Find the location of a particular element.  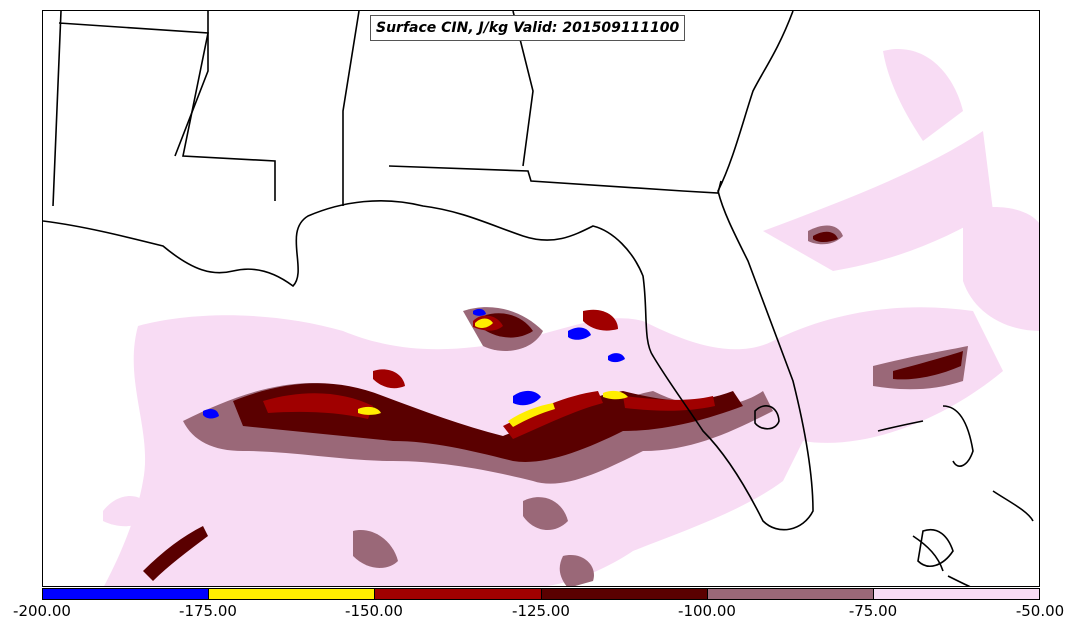

lake-okeechobee is located at coordinates (767, 417).